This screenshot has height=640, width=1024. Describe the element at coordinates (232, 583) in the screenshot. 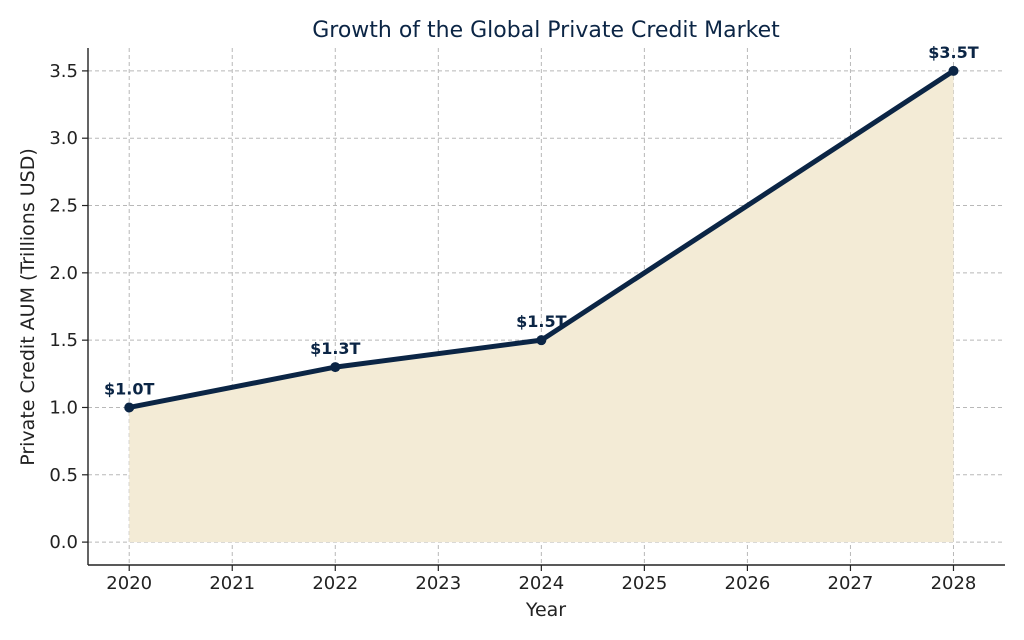

I see `x-tick-label: 2021` at that location.